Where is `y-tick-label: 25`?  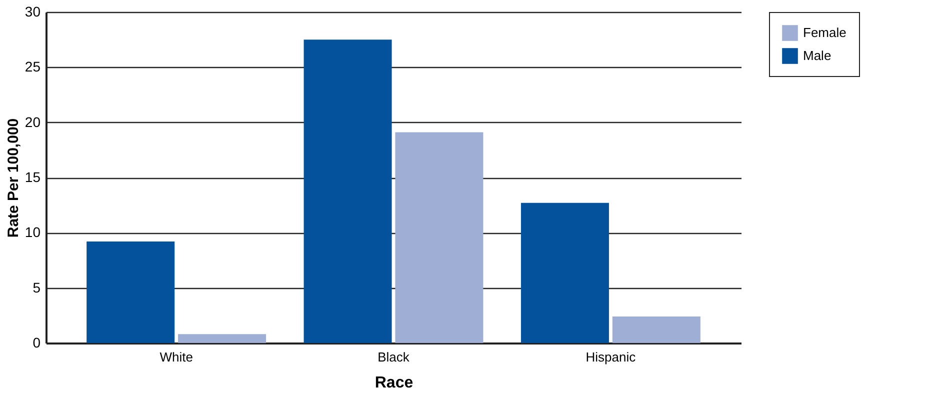 y-tick-label: 25 is located at coordinates (32, 66).